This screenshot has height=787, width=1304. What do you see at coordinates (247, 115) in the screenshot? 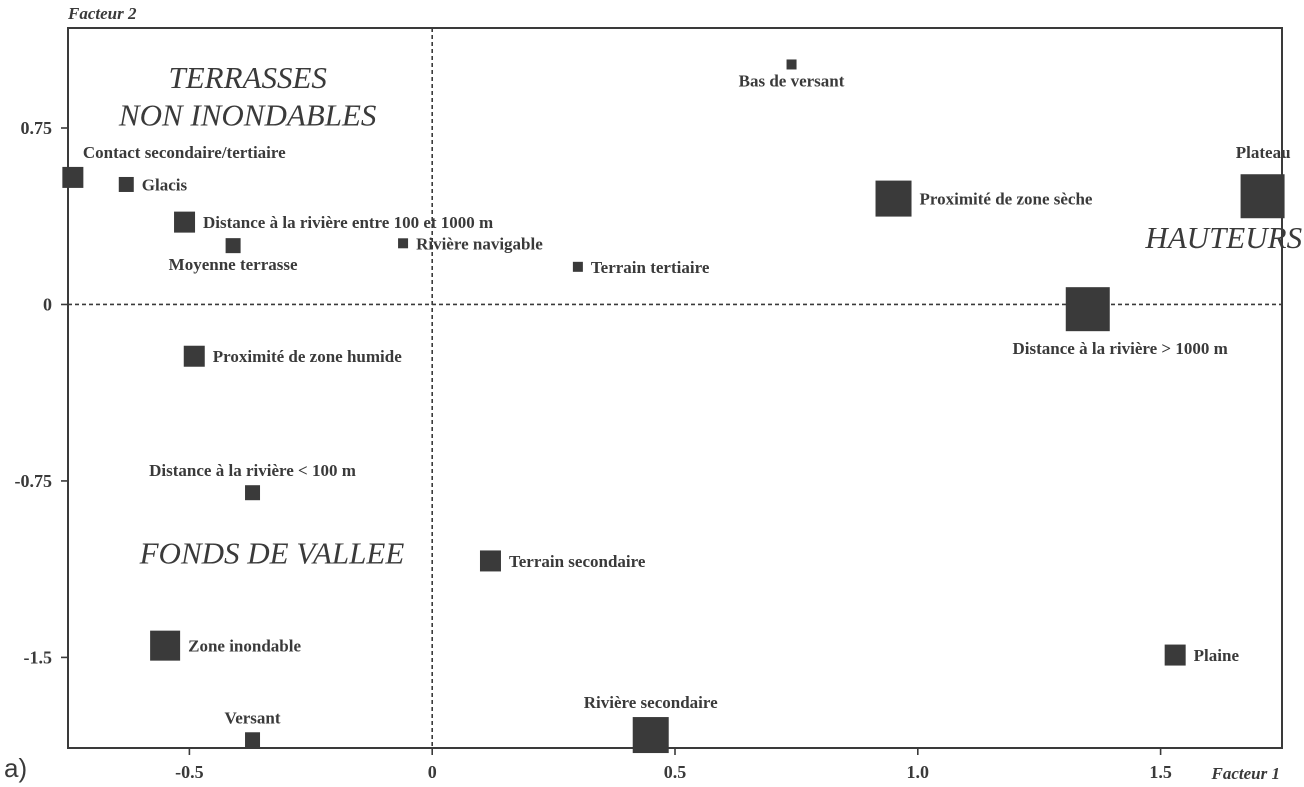
I see `group-label: NON INONDABLES` at bounding box center [247, 115].